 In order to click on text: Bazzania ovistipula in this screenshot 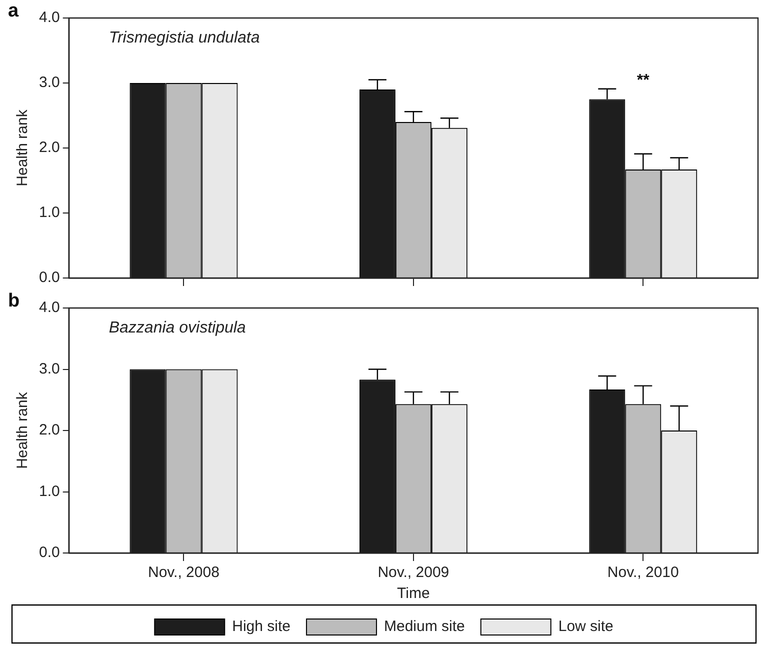, I will do `click(177, 327)`.